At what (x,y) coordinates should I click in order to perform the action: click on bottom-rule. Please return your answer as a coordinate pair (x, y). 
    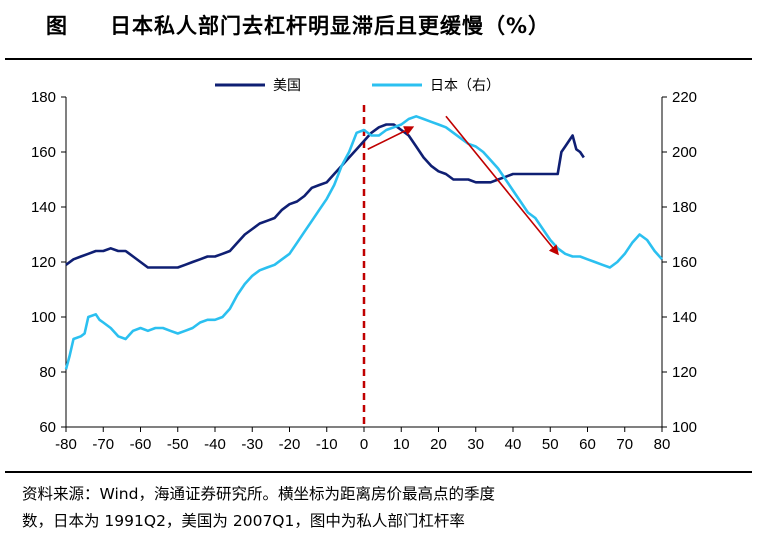
    Looking at the image, I should click on (378, 472).